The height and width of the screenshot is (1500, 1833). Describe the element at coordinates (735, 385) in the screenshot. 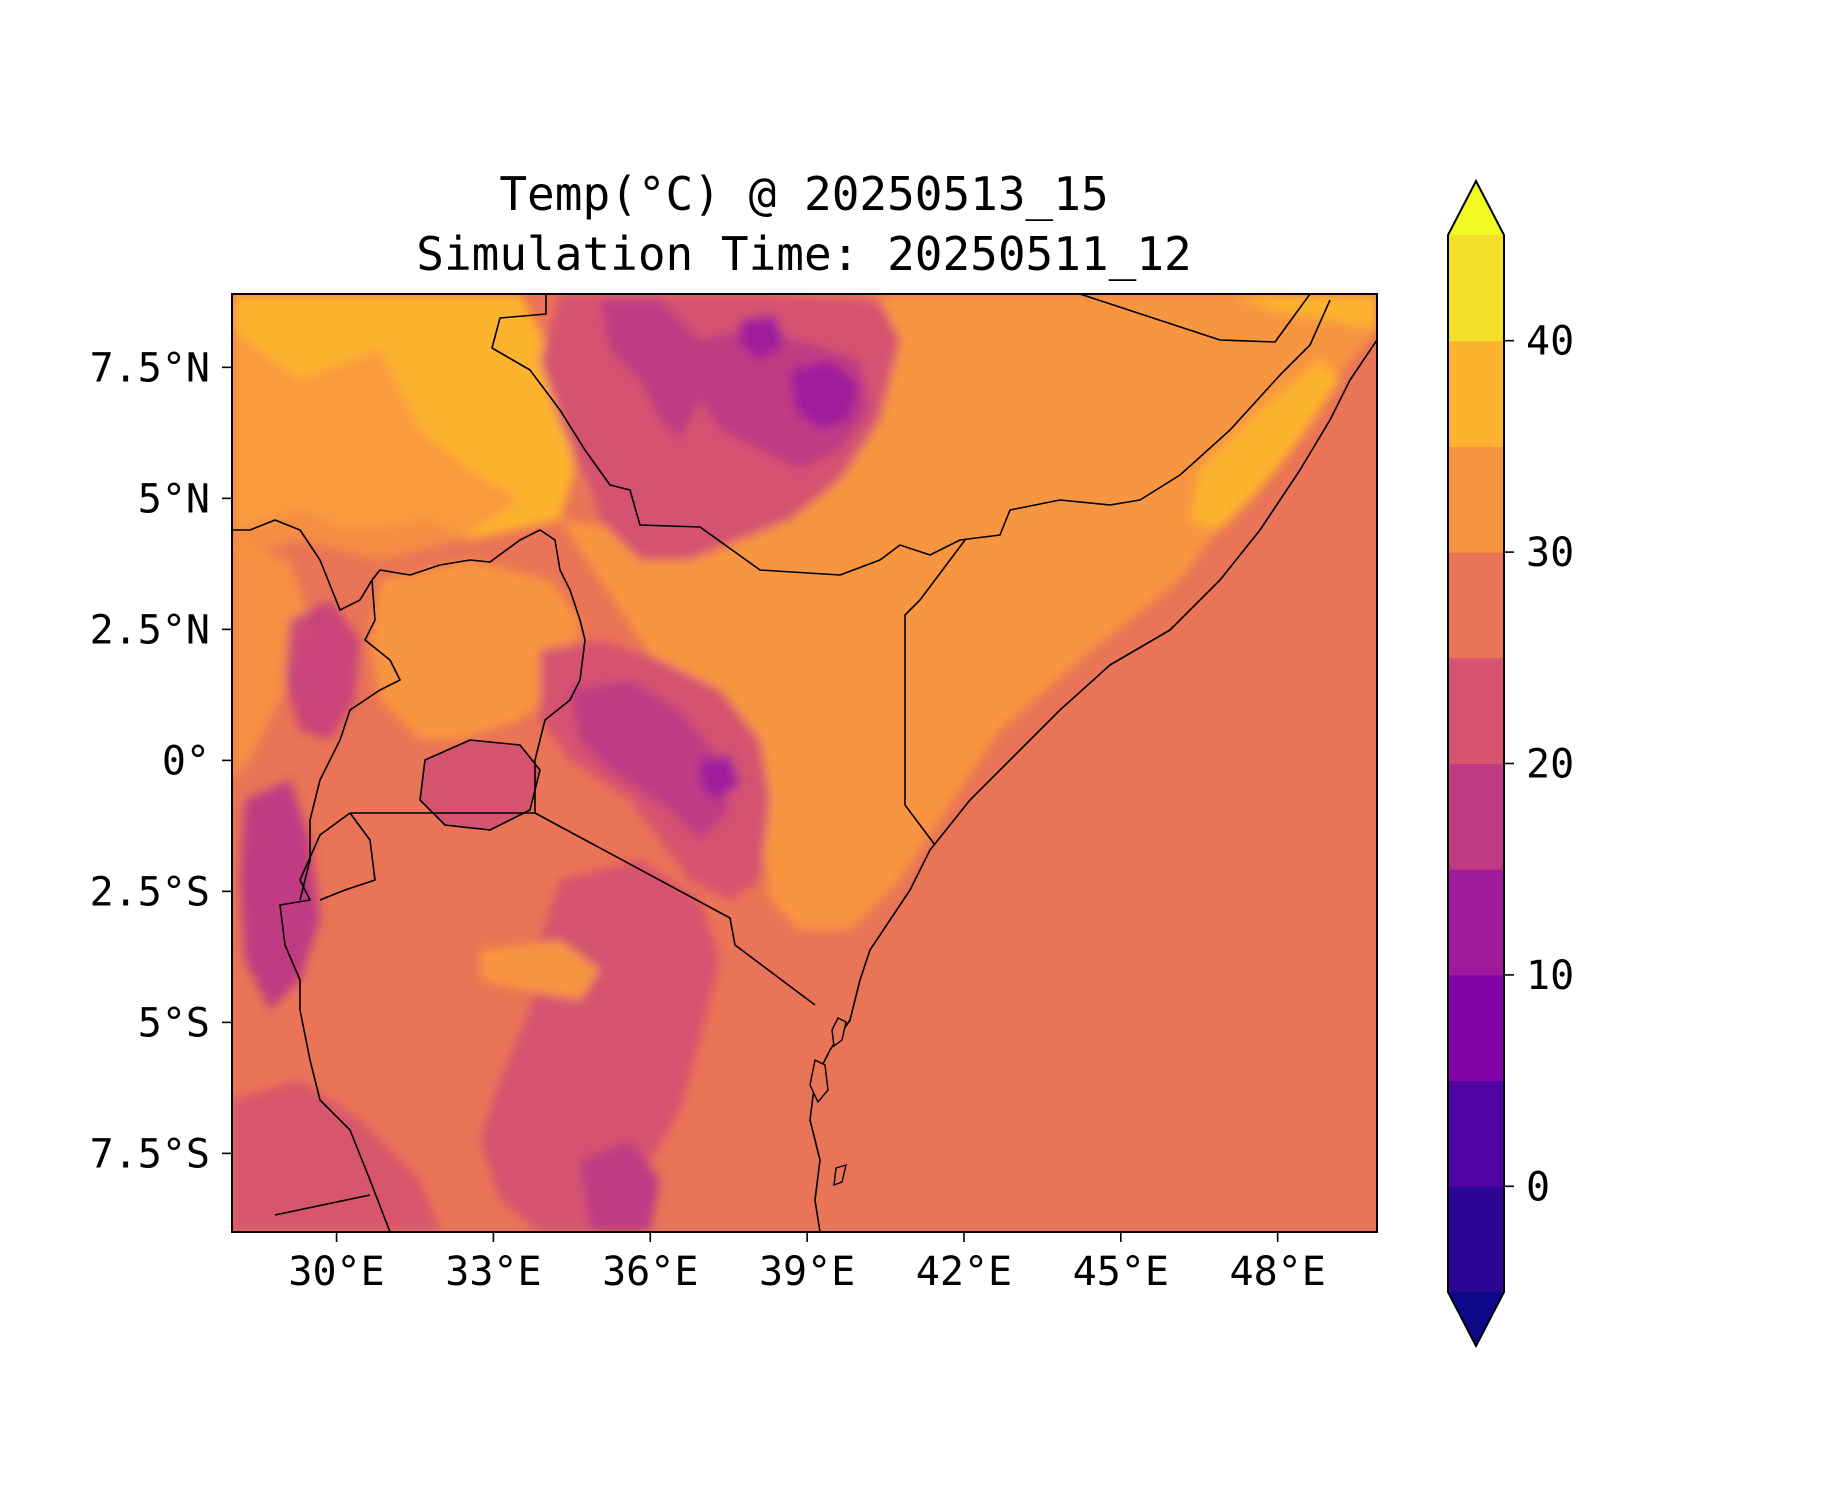

I see `colder-region-ethiopia` at that location.